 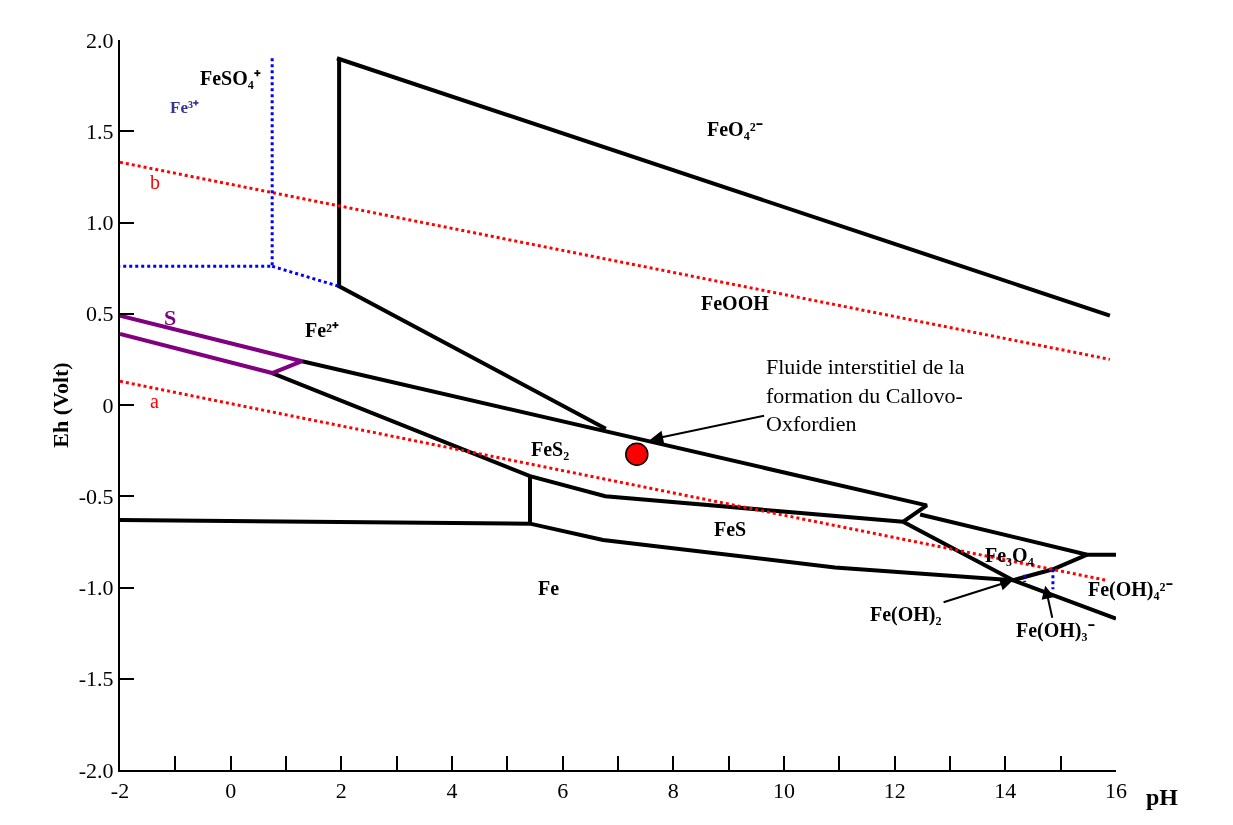 I want to click on annotation: S, so click(x=170, y=317).